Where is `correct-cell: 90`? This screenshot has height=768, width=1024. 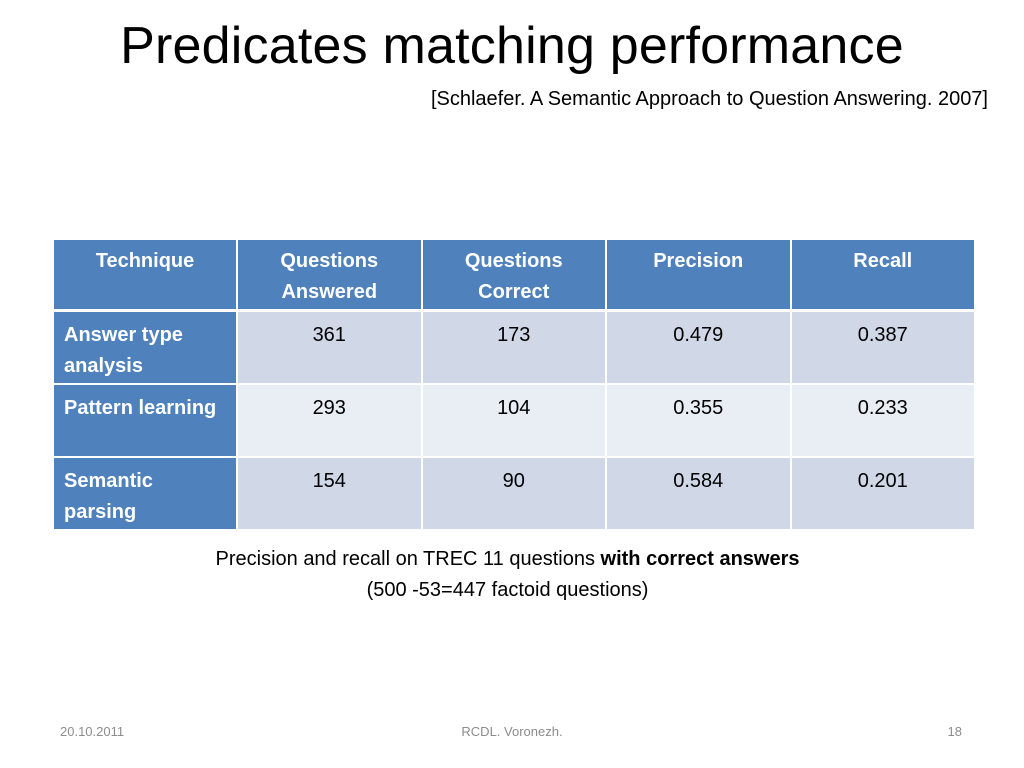 correct-cell: 90 is located at coordinates (513, 493).